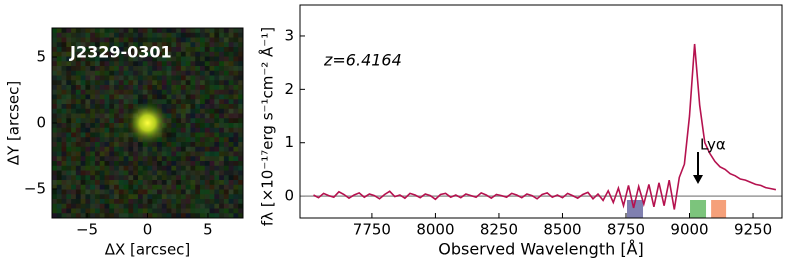 This screenshot has height=265, width=789. What do you see at coordinates (562, 230) in the screenshot?
I see `x-tick-label: 8500` at bounding box center [562, 230].